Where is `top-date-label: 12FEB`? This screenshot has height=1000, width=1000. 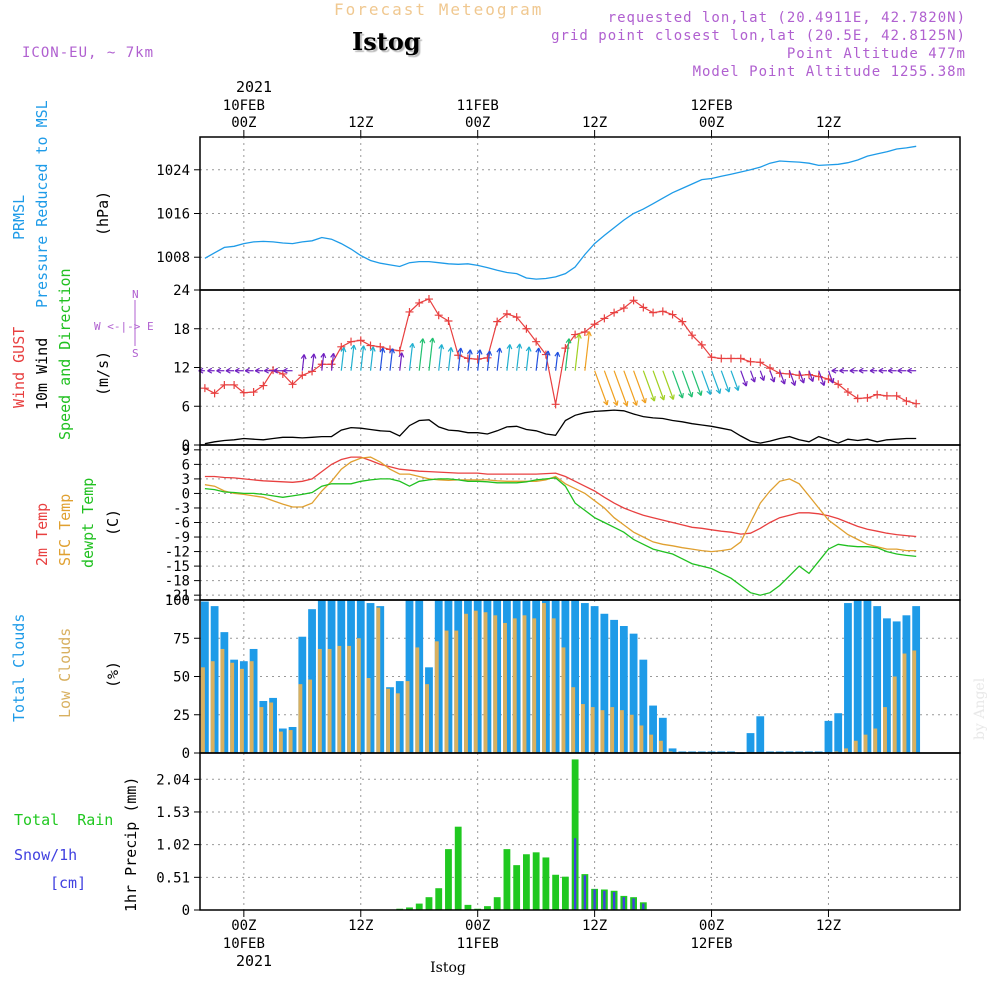 top-date-label: 12FEB is located at coordinates (711, 106).